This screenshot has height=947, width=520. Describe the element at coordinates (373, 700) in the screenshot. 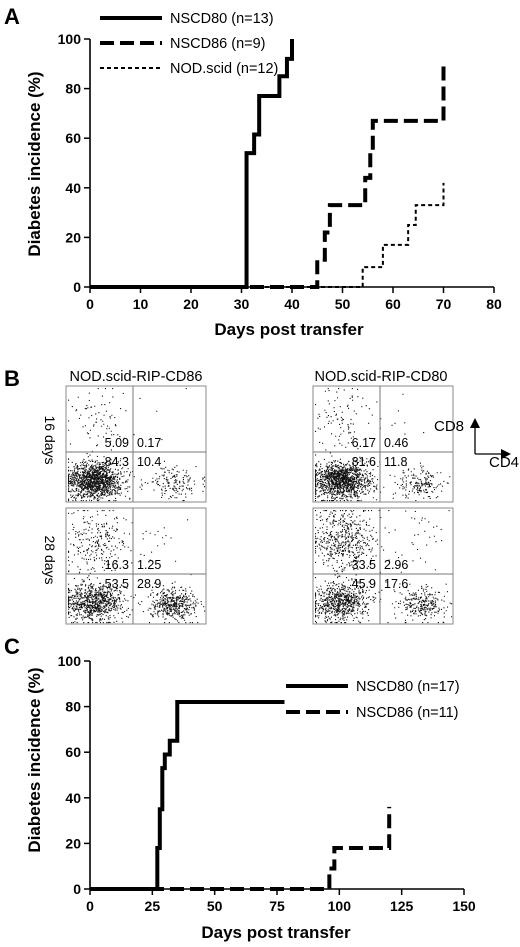

I see `chart-c-legend: NSCD80 (n=17) NSCD86 (n=11)` at that location.